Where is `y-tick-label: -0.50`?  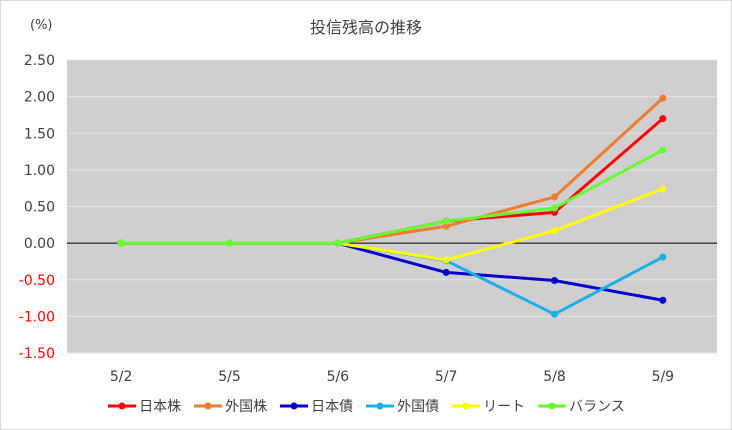
y-tick-label: -0.50 is located at coordinates (37, 281).